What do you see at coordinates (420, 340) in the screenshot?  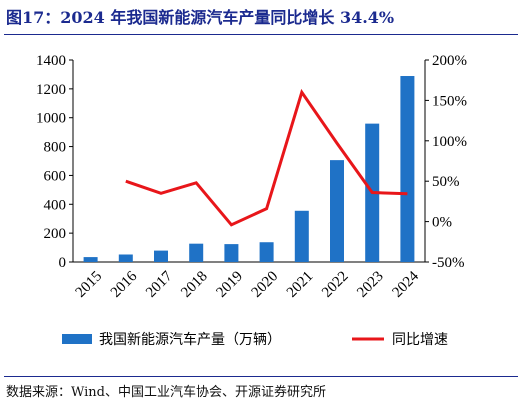 I see `legend-label-line: 同比增速` at bounding box center [420, 340].